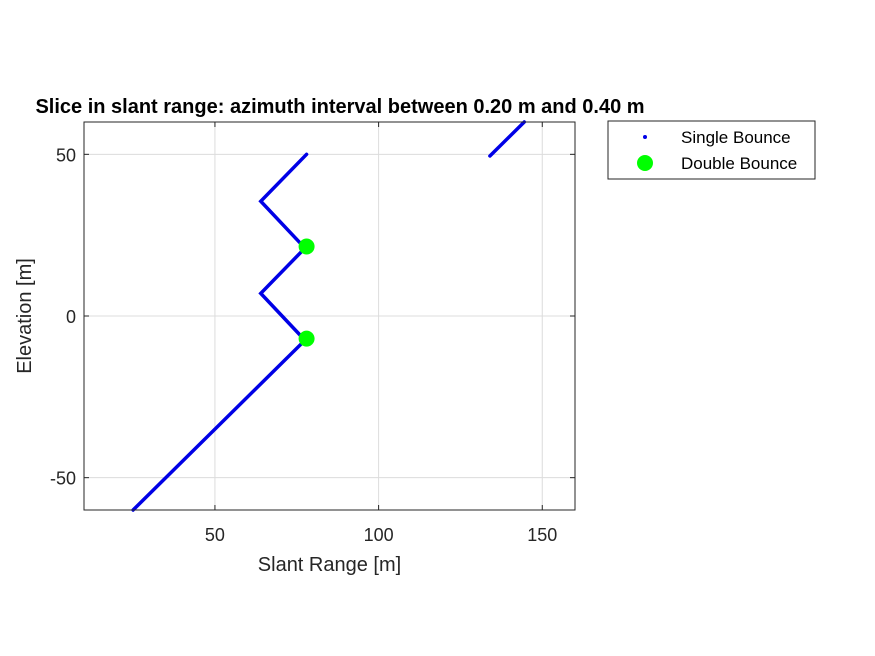 Image resolution: width=875 pixels, height=656 pixels. What do you see at coordinates (379, 535) in the screenshot?
I see `x-tick-label: 100` at bounding box center [379, 535].